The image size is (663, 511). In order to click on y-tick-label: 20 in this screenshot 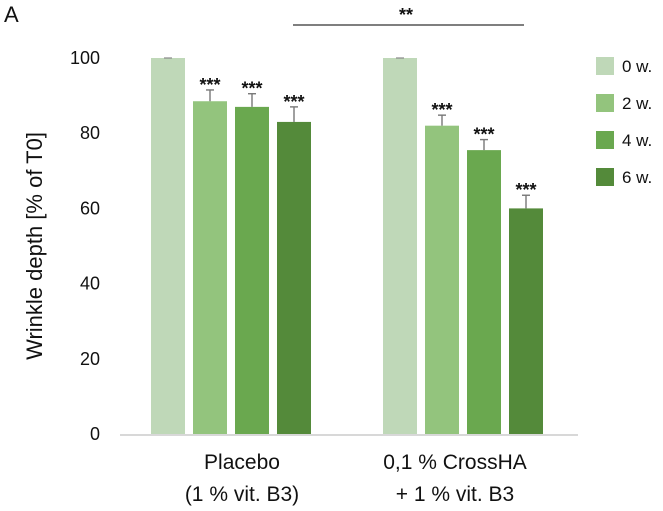, I will do `click(90, 359)`.